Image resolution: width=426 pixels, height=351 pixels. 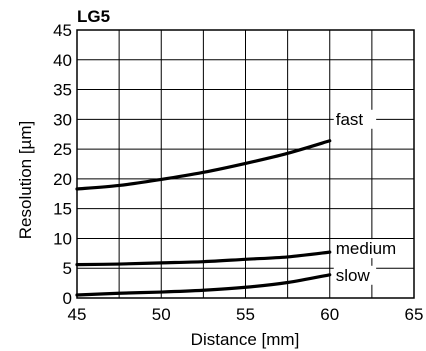 What do you see at coordinates (203, 285) in the screenshot?
I see `series-line-slow` at bounding box center [203, 285].